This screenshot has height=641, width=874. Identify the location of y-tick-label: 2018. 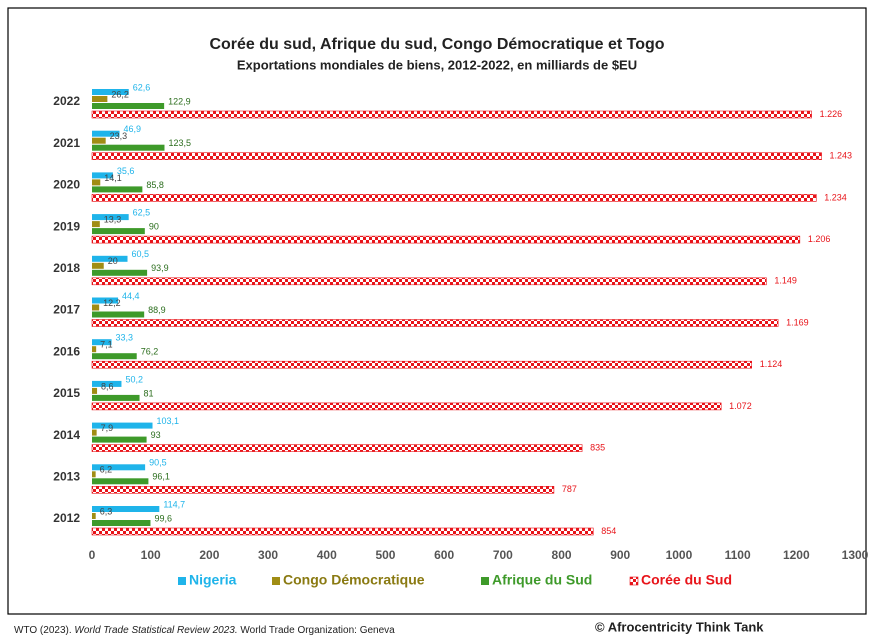
(66, 268).